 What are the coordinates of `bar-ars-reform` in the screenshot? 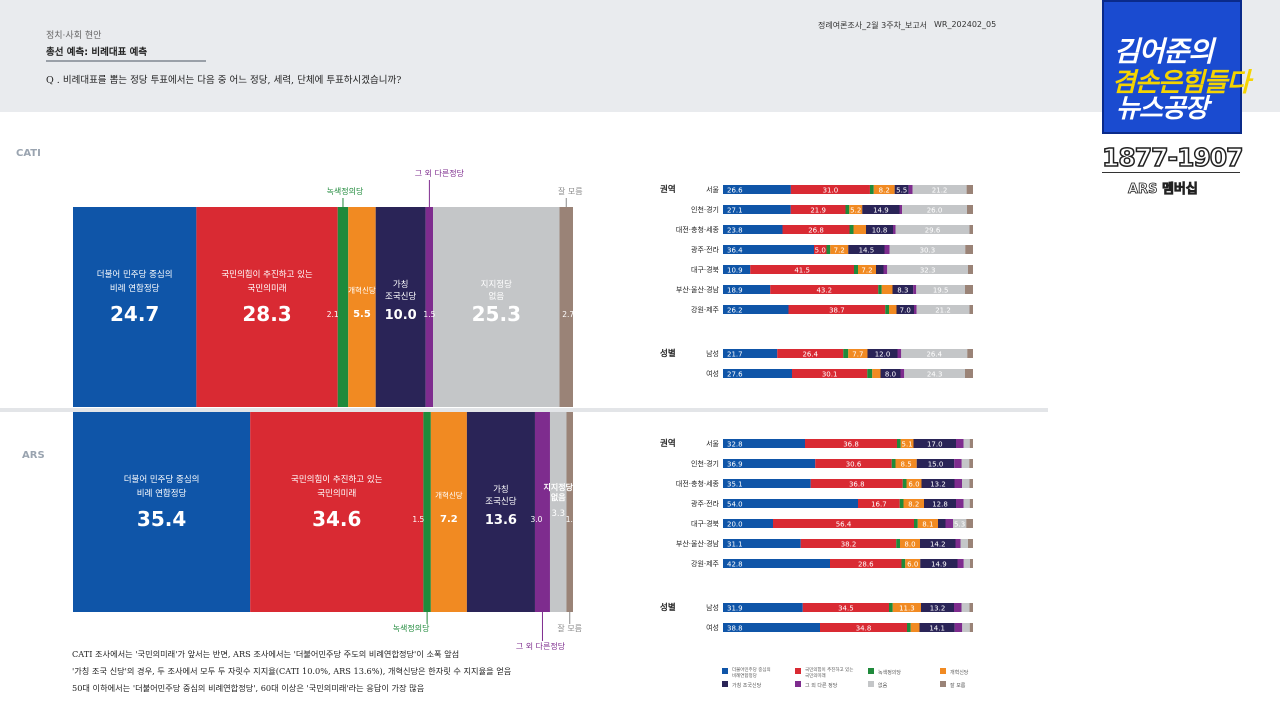 It's located at (448, 512).